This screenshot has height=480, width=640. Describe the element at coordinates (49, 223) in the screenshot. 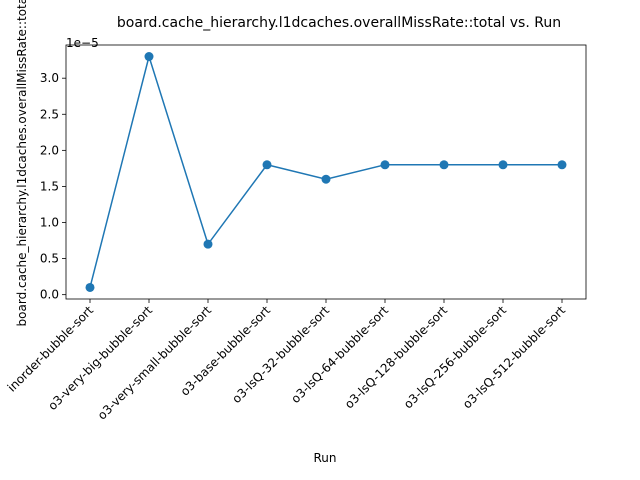

I see `y-tick-label: 1.0` at that location.